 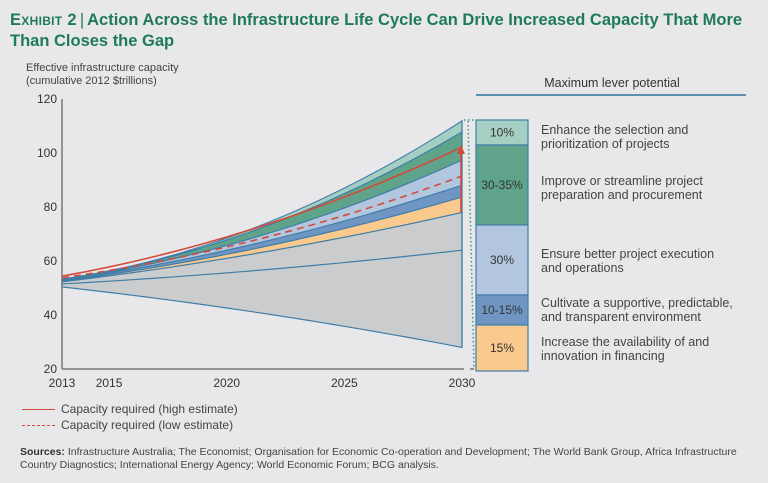 I want to click on requirement-lines, so click(x=263, y=212).